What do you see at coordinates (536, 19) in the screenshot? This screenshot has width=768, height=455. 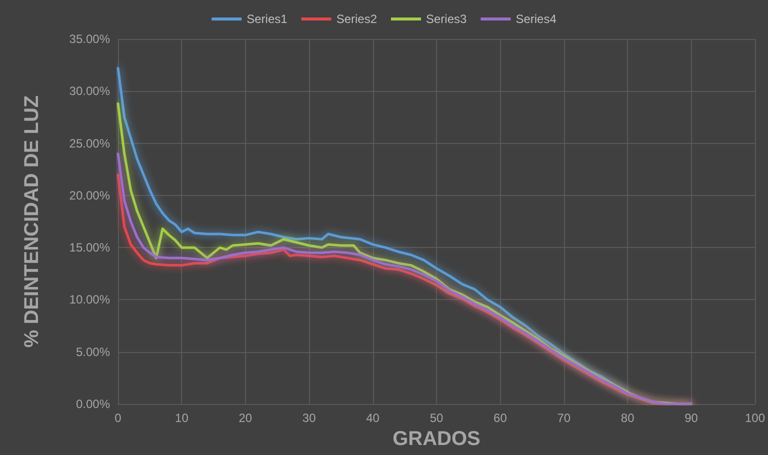 I see `legend-label: Series4` at bounding box center [536, 19].